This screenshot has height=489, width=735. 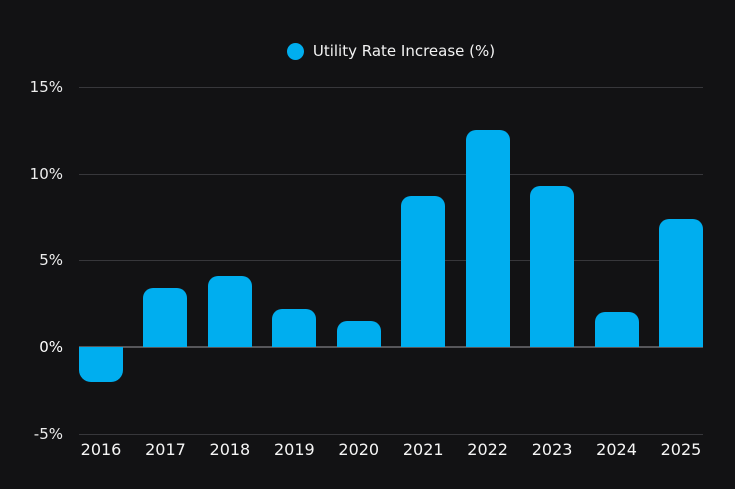 What do you see at coordinates (295, 51) in the screenshot?
I see `legend-marker-icon` at bounding box center [295, 51].